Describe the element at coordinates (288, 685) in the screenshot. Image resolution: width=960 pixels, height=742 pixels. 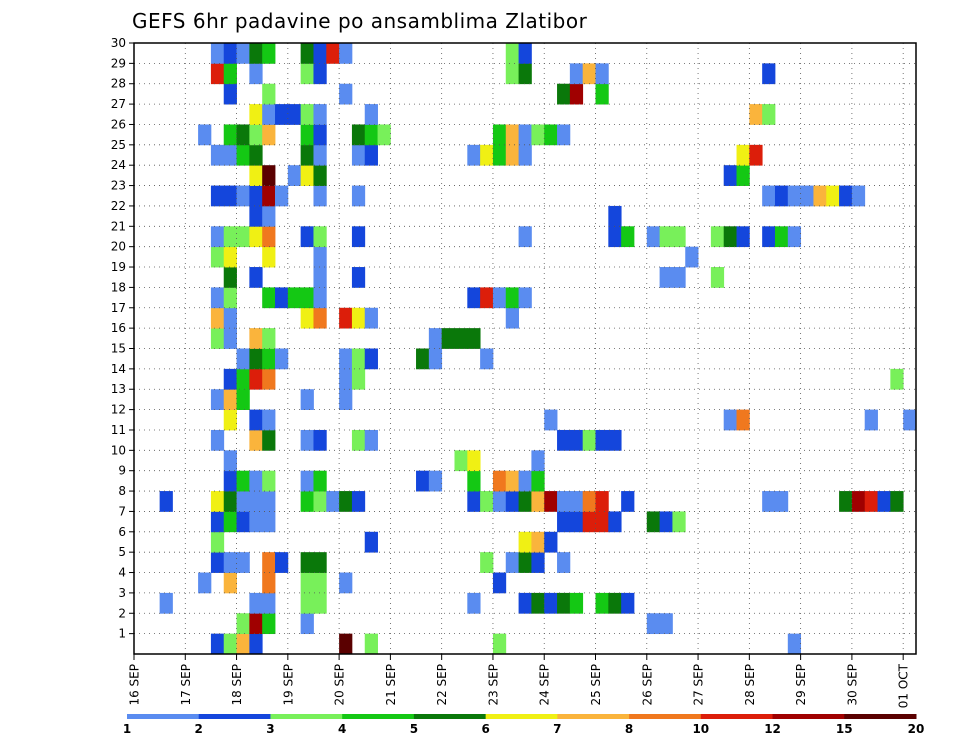
I see `x-tick-label: 19 SEP` at that location.